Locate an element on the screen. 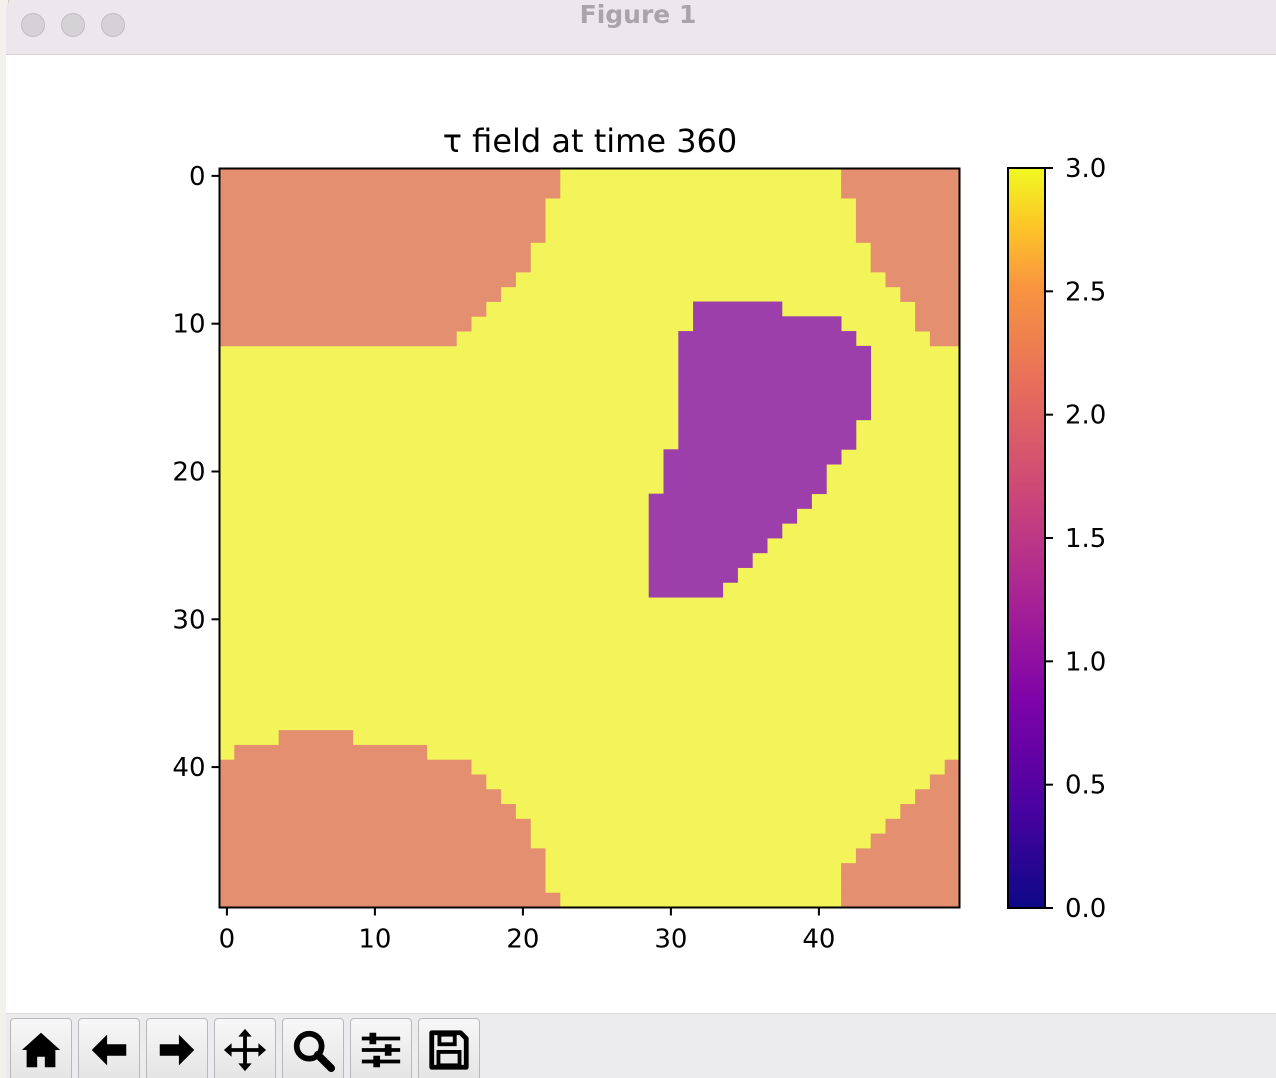 The height and width of the screenshot is (1078, 1276). x-axis: 0 10 20 30 40 is located at coordinates (527, 931).